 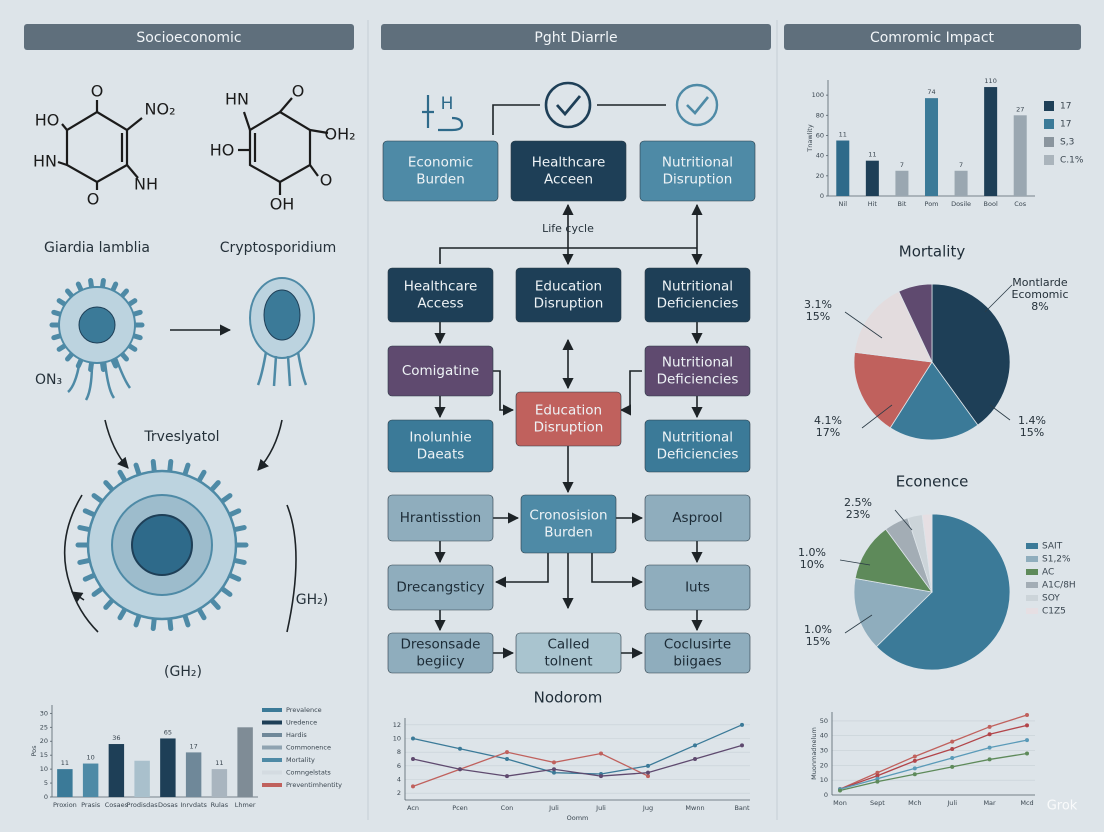 I want to click on x-tick-label: Lhmer, so click(x=245, y=805).